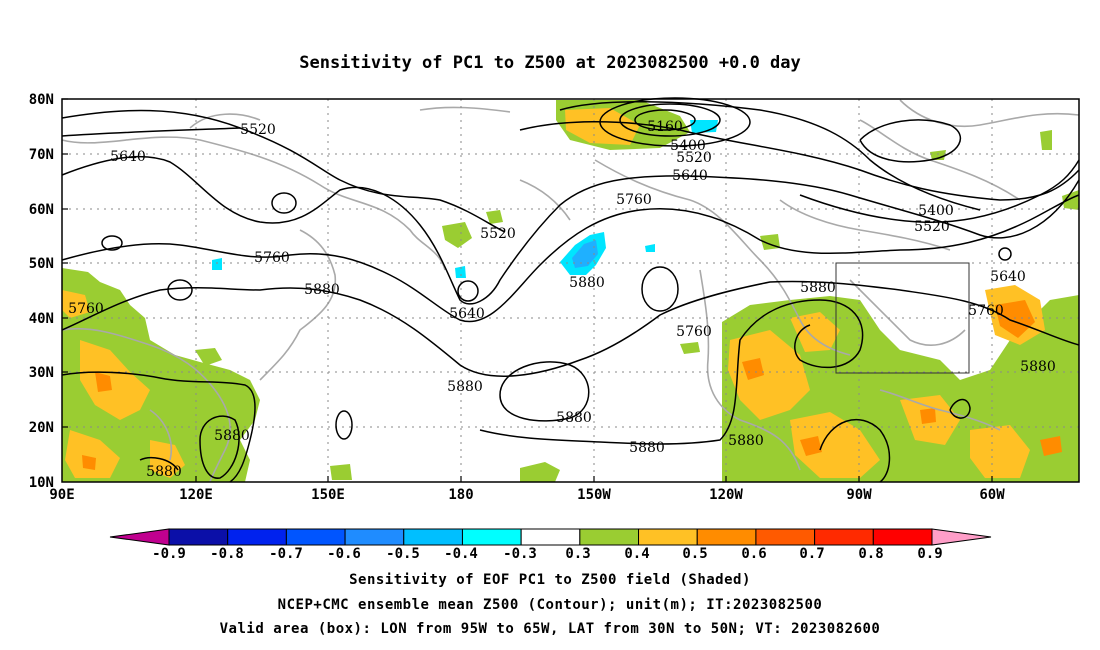  I want to click on lat-label: 40N, so click(41, 319).